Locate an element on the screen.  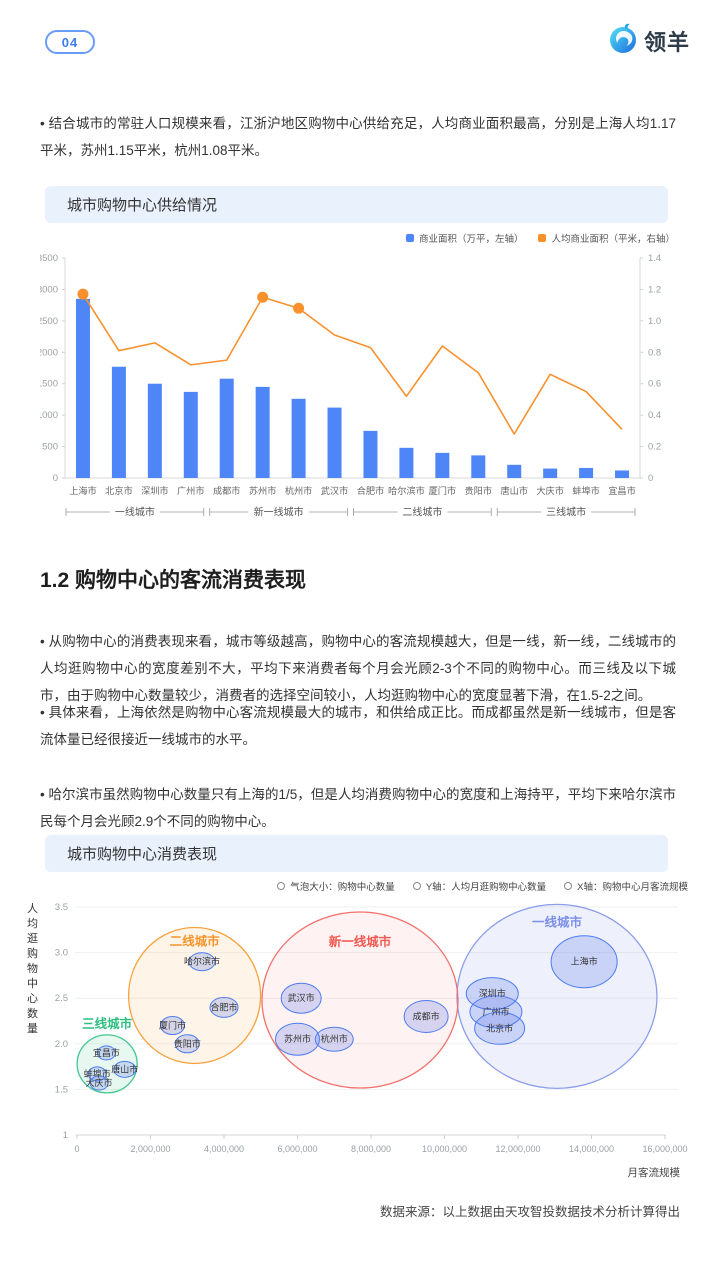
left-axis-tick-label: 1000 is located at coordinates (49, 415).